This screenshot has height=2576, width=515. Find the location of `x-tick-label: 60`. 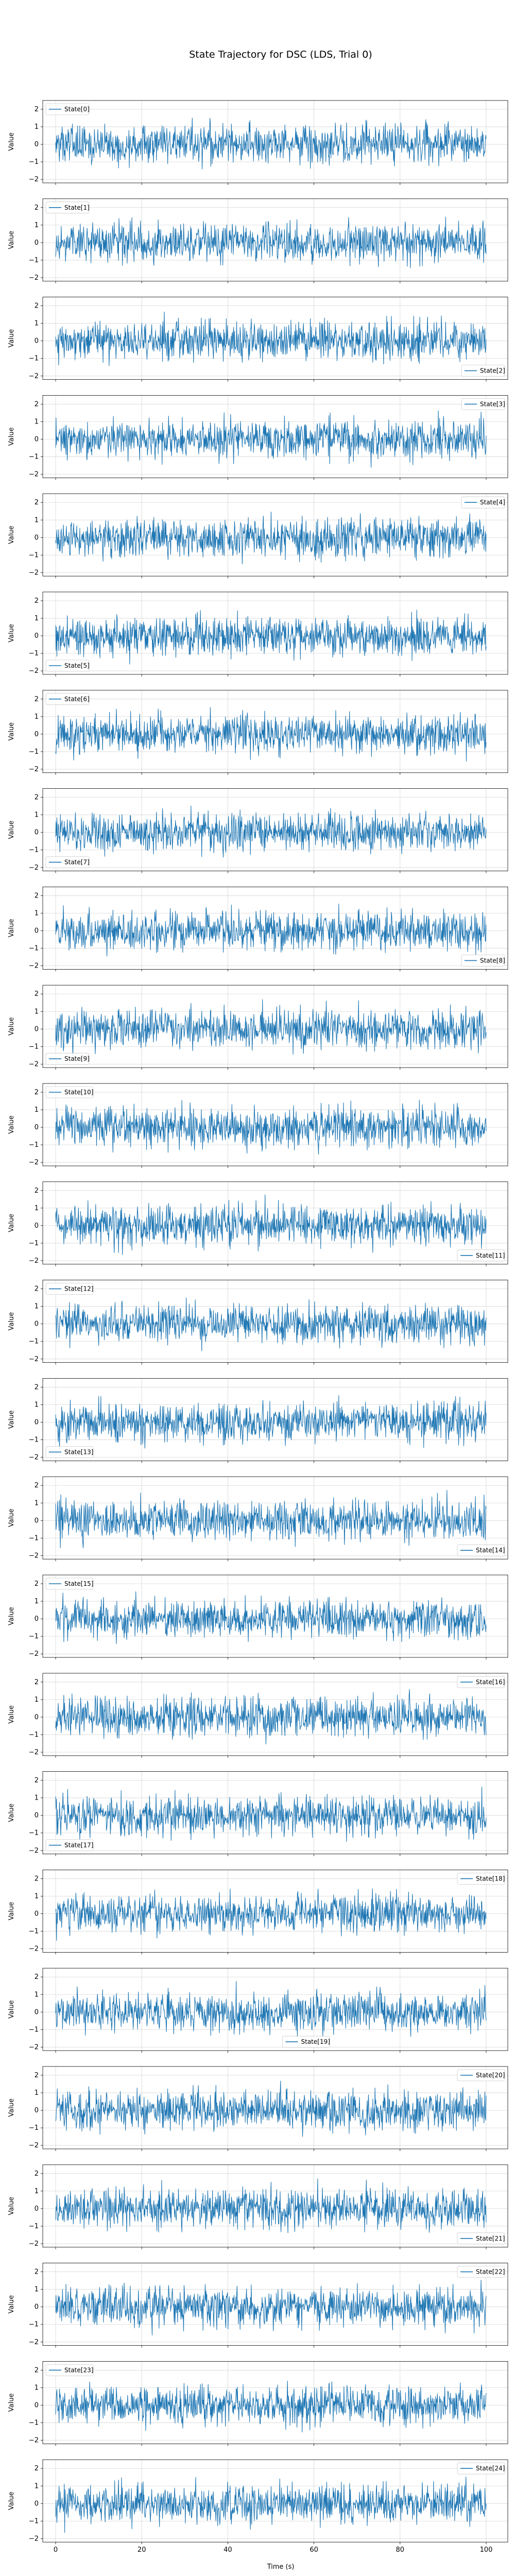

x-tick-label: 60 is located at coordinates (314, 2550).